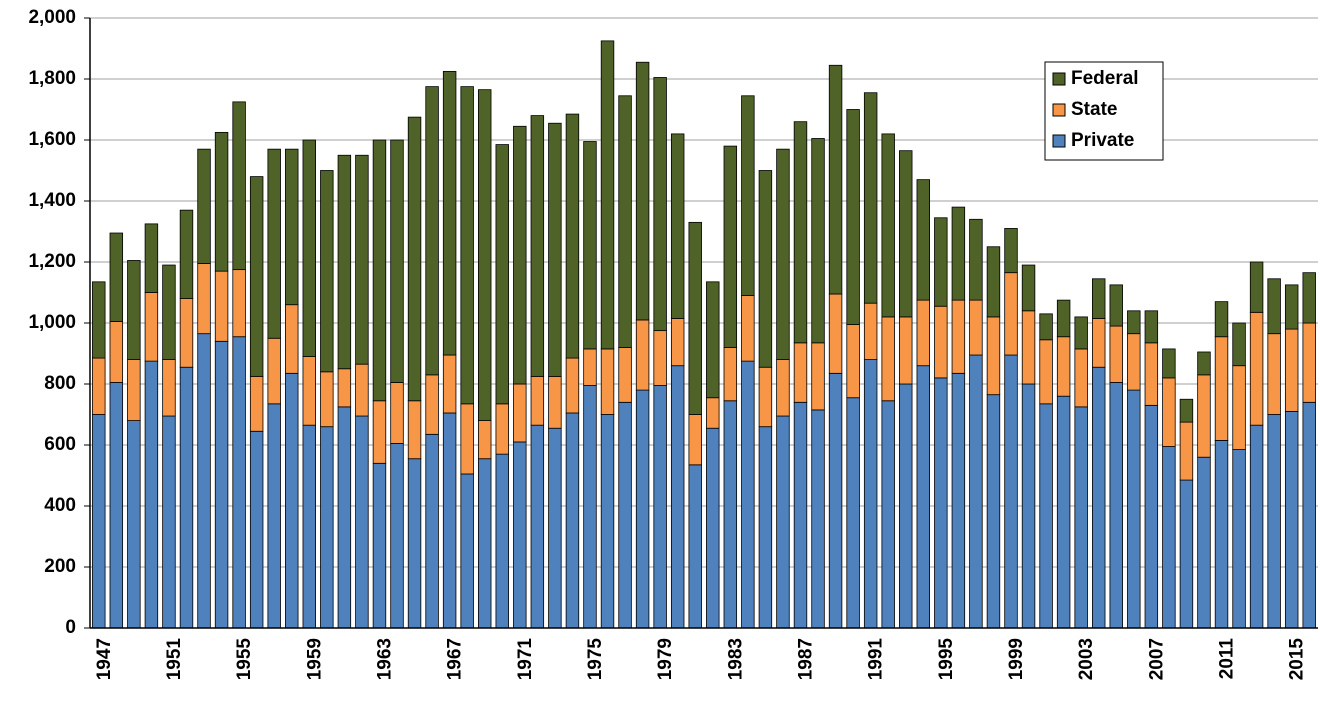 This screenshot has height=705, width=1320. What do you see at coordinates (314, 659) in the screenshot?
I see `x-tick-label: 1959` at bounding box center [314, 659].